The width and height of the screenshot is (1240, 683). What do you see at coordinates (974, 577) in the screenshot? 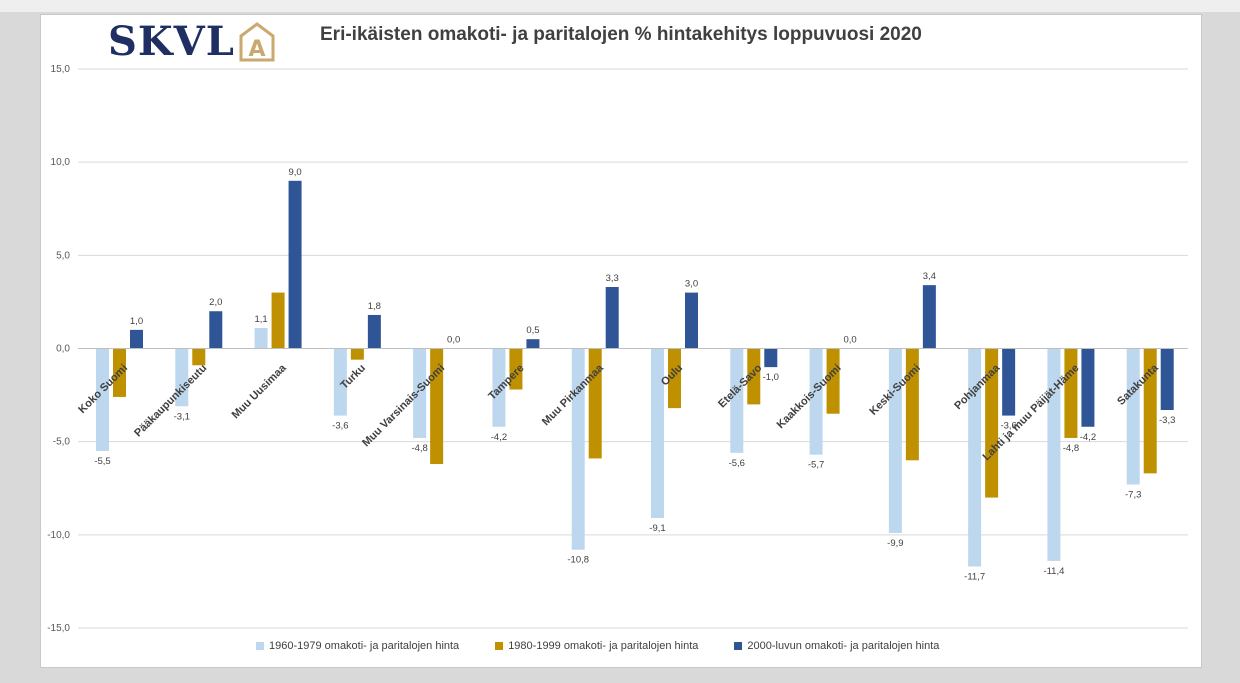
I see `data-label: -11,7` at bounding box center [974, 577].